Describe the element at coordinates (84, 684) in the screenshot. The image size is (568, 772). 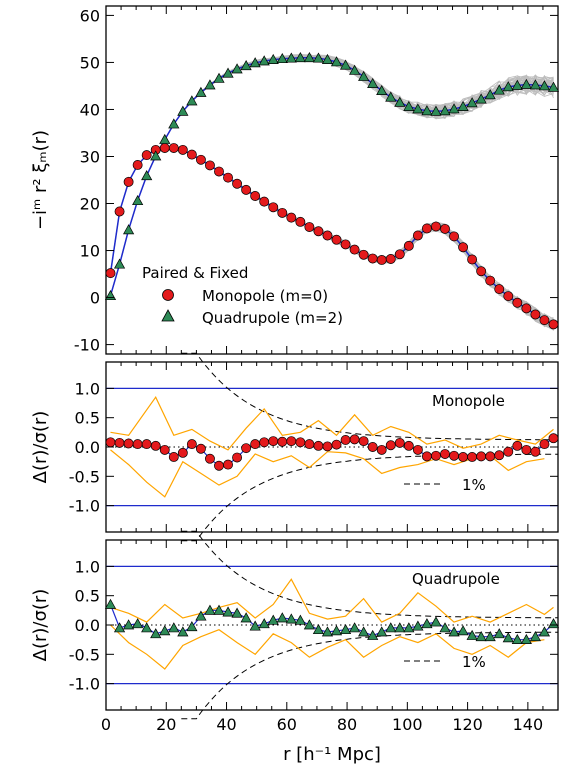
I see `bottom-ytick-label: -1.0` at that location.